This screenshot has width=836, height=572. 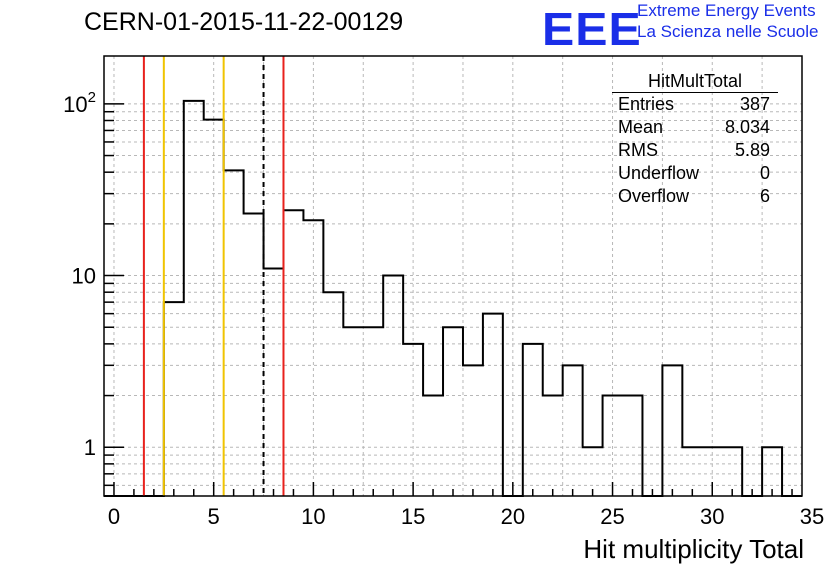 What do you see at coordinates (592, 29) in the screenshot?
I see `eee-logo: EEE` at bounding box center [592, 29].